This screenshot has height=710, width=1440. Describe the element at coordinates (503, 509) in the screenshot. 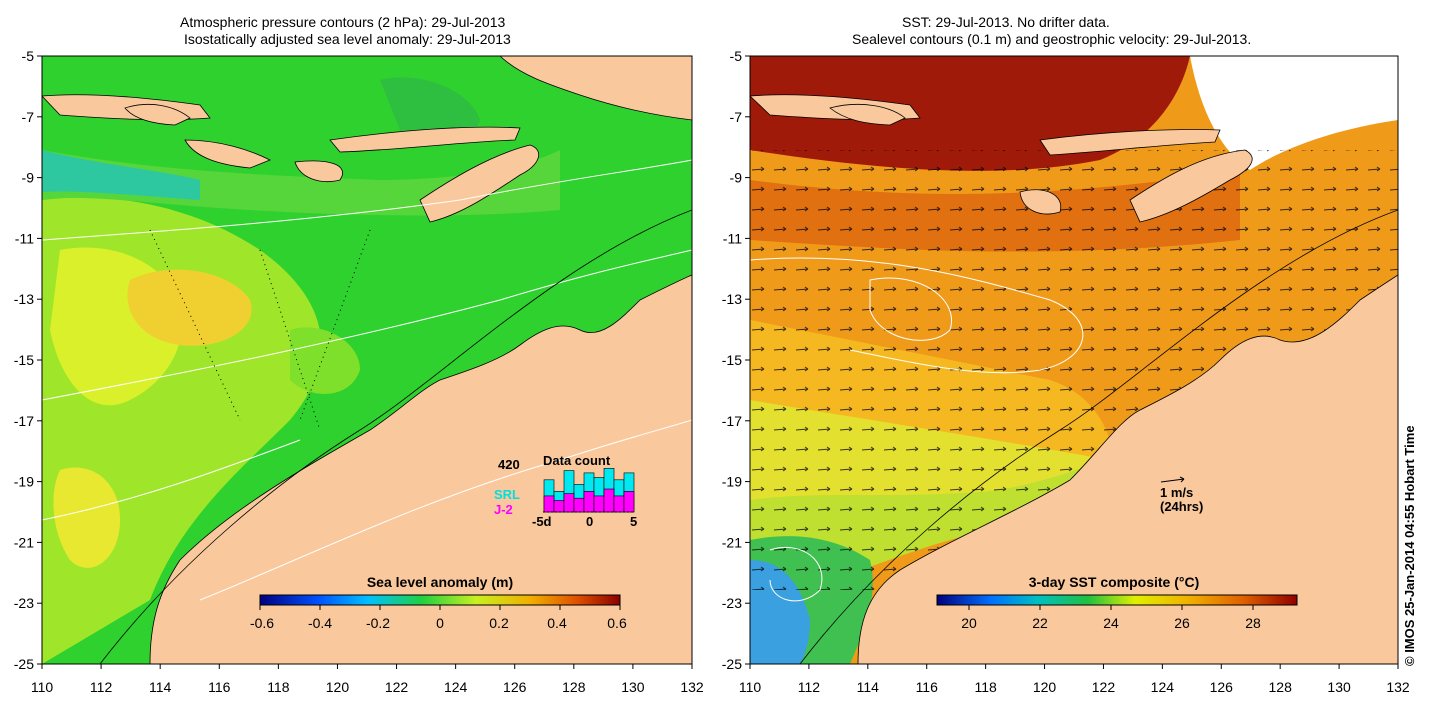

I see `data-count-j2-label: J-2` at that location.